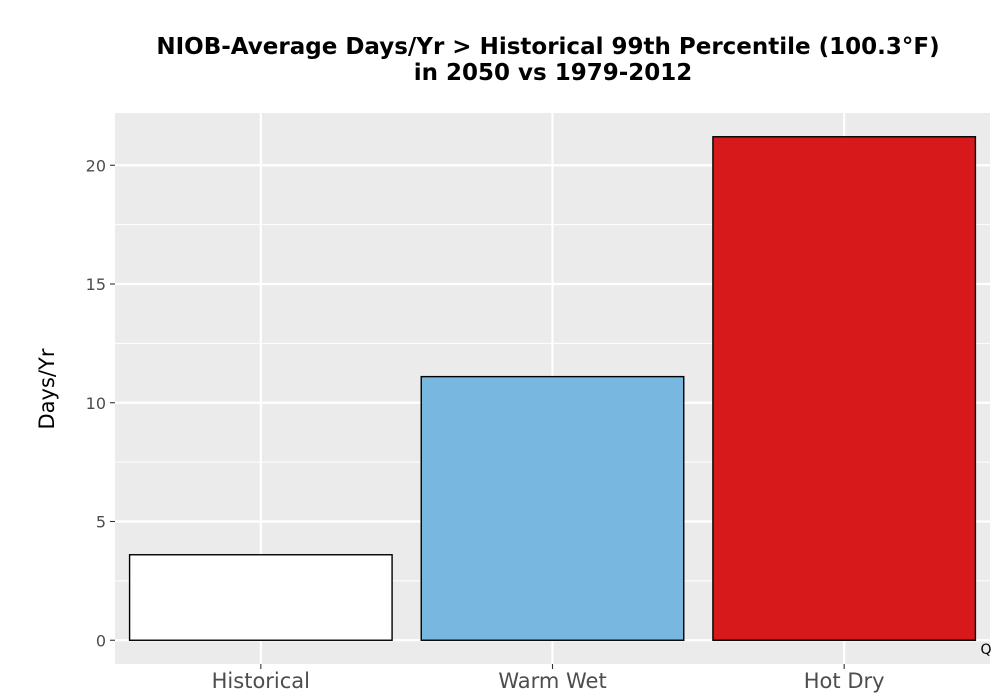 The image size is (1000, 700). Describe the element at coordinates (96, 165) in the screenshot. I see `y-tick-label: 20` at that location.